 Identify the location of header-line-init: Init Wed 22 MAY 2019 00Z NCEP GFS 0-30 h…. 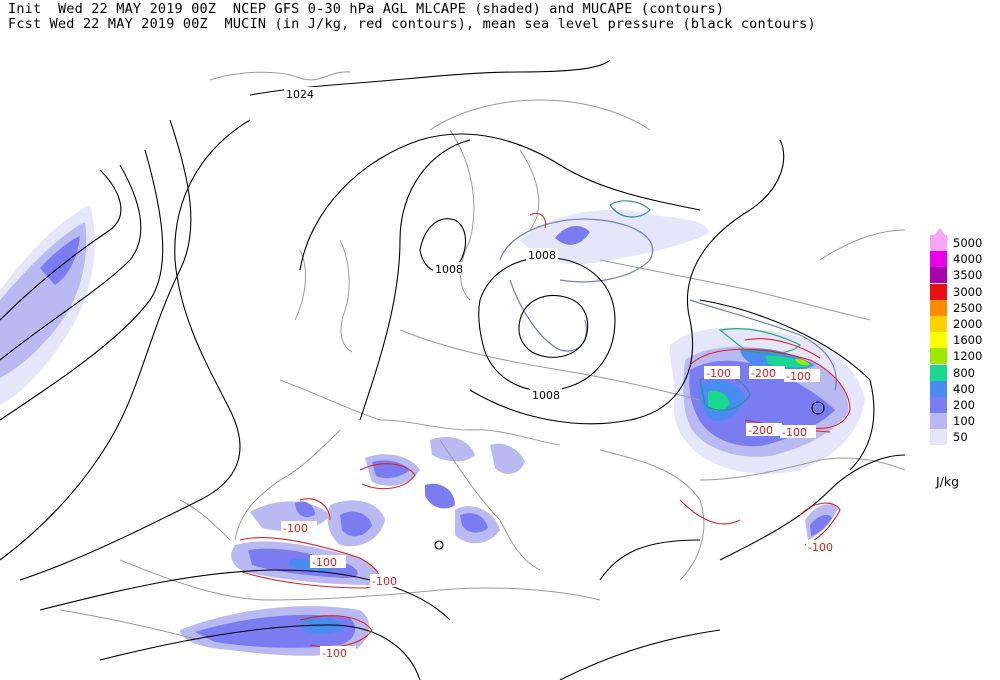
(366, 9).